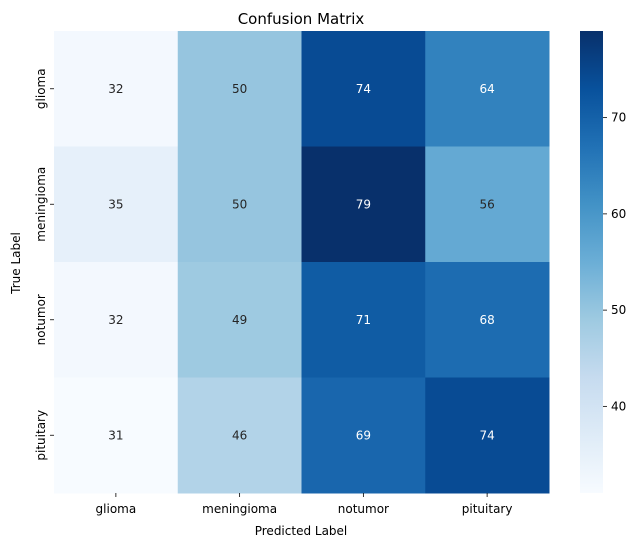 The width and height of the screenshot is (640, 547). Describe the element at coordinates (16, 263) in the screenshot. I see `y-axis-label: True Label` at that location.